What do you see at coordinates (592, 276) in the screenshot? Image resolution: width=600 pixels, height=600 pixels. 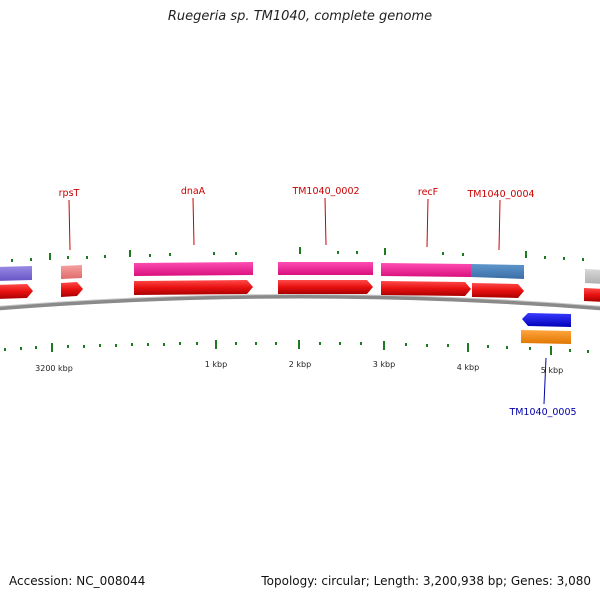 I see `feature-grey-right` at bounding box center [592, 276].